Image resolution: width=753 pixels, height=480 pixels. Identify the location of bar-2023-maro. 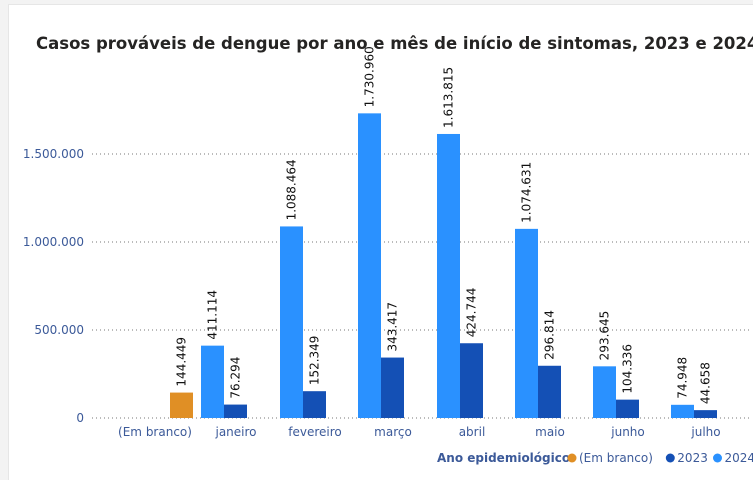
(392, 388).